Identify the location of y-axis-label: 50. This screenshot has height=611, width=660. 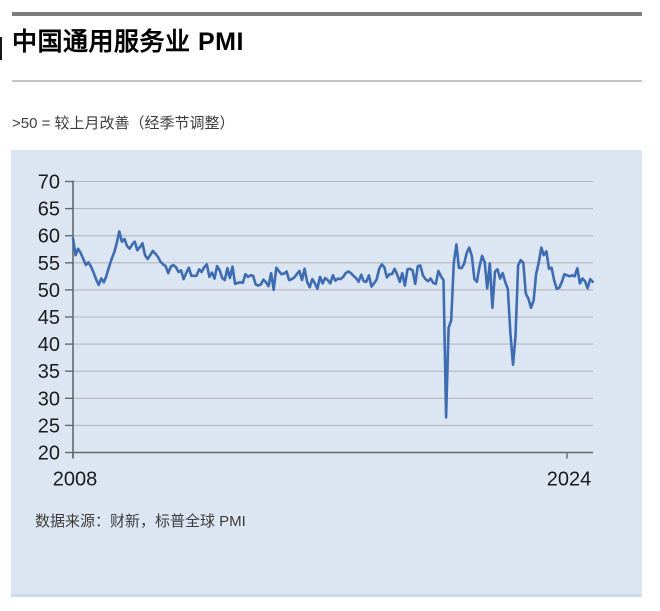
(49, 291).